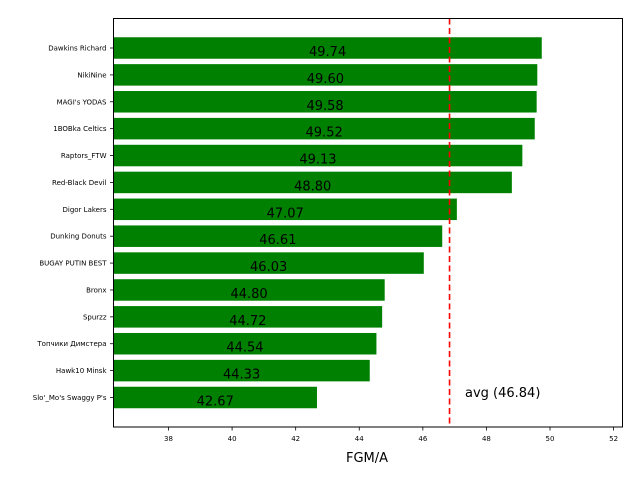 The height and width of the screenshot is (480, 640). I want to click on y-tick-label: Raptors_FTW, so click(84, 156).